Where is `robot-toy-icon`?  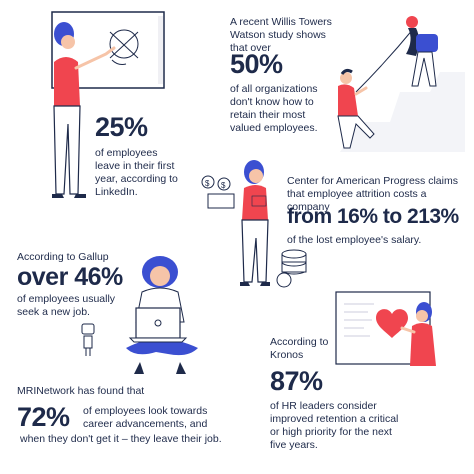
robot-toy-icon is located at coordinates (88, 339).